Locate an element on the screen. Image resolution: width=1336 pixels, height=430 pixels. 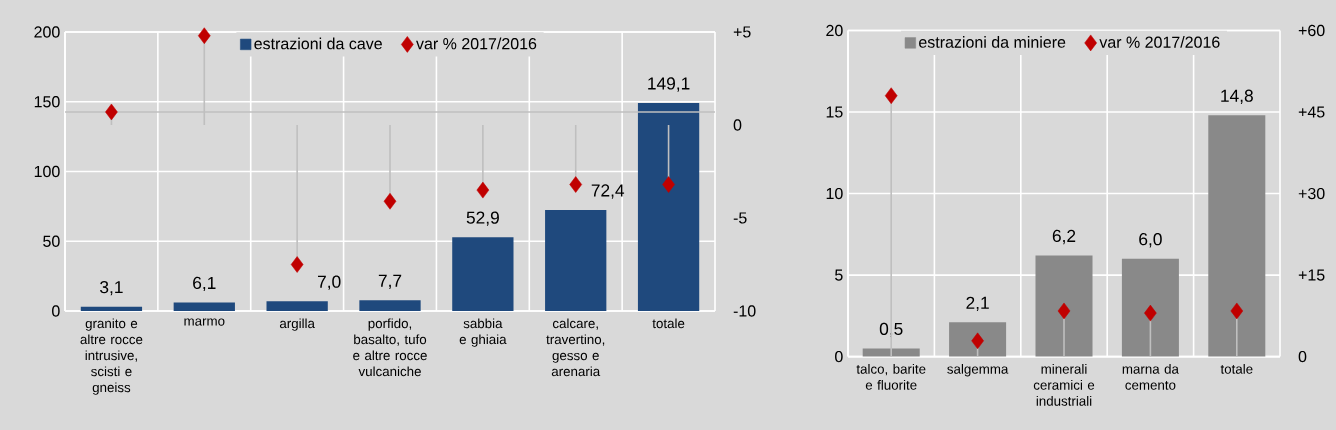
data-label: 14,8 is located at coordinates (1237, 96).